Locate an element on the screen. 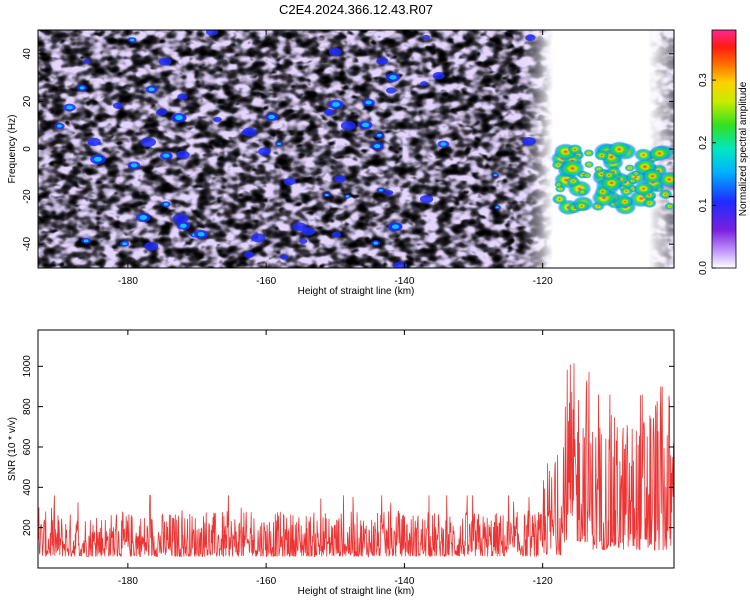  snr-y-tick-label: 1000 is located at coordinates (27, 366).